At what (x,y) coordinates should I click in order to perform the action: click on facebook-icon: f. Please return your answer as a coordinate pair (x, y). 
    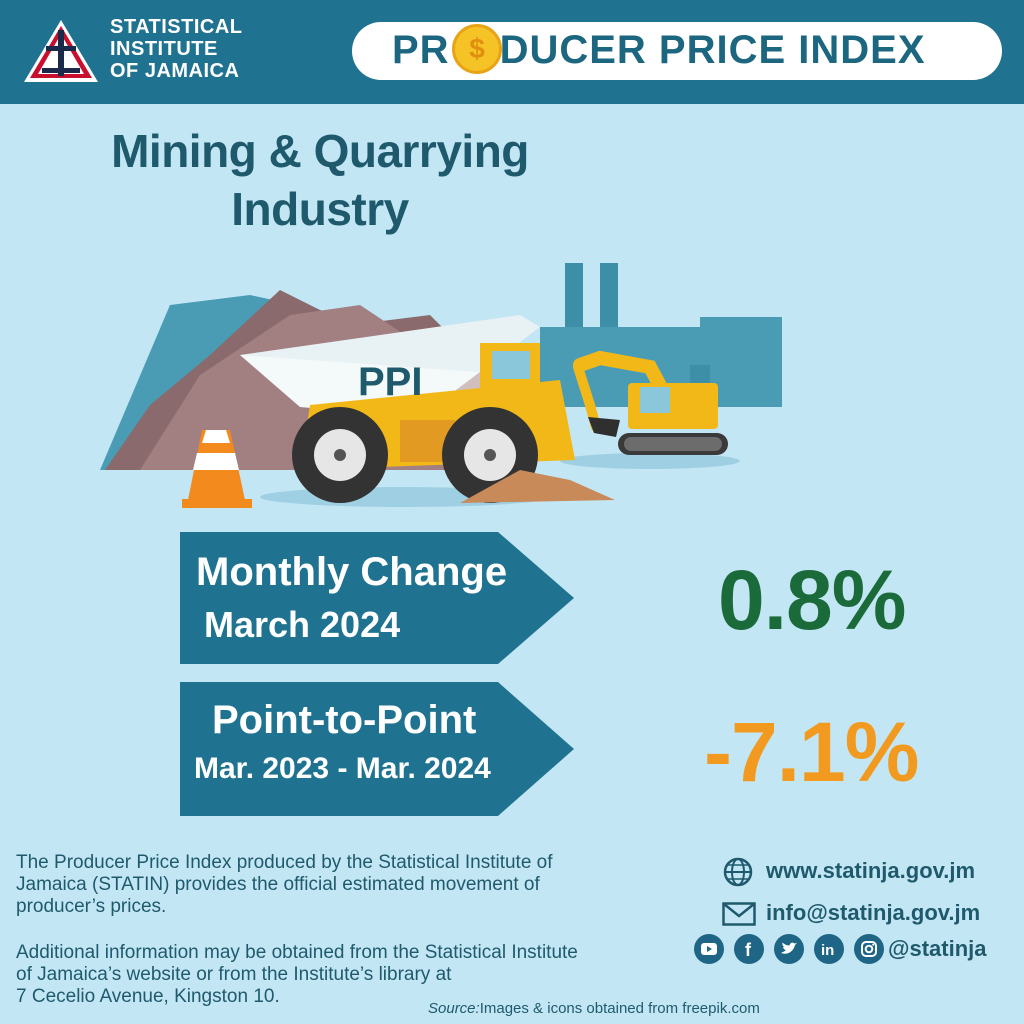
    Looking at the image, I should click on (749, 949).